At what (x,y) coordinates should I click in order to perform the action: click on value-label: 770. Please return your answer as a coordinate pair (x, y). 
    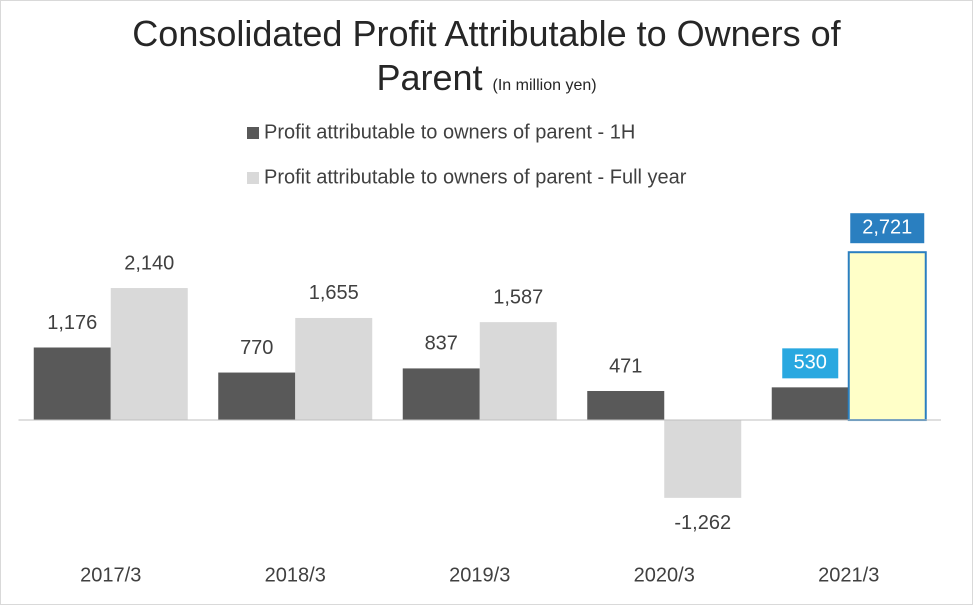
    Looking at the image, I should click on (256, 348).